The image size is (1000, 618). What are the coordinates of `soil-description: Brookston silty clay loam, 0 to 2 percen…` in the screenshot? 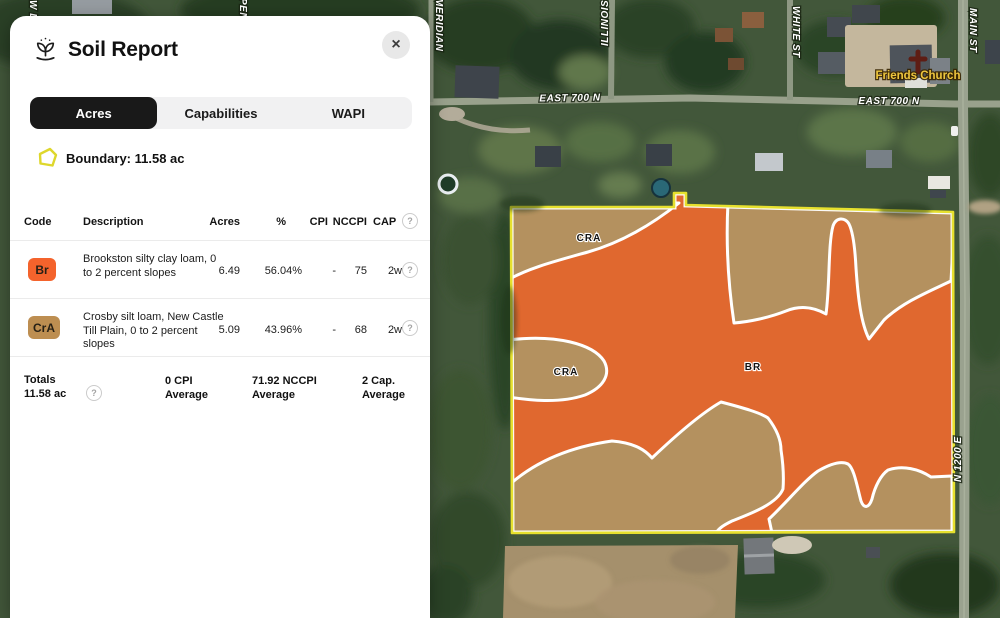 It's located at (150, 266).